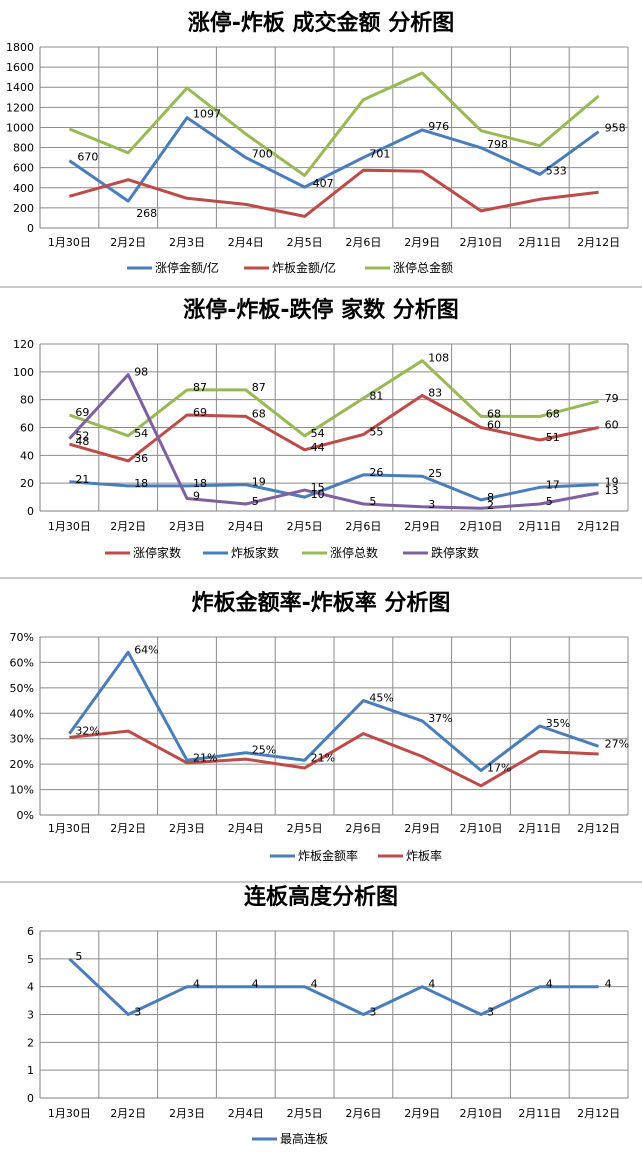  Describe the element at coordinates (27, 428) in the screenshot. I see `y-tick-label: 60` at that location.